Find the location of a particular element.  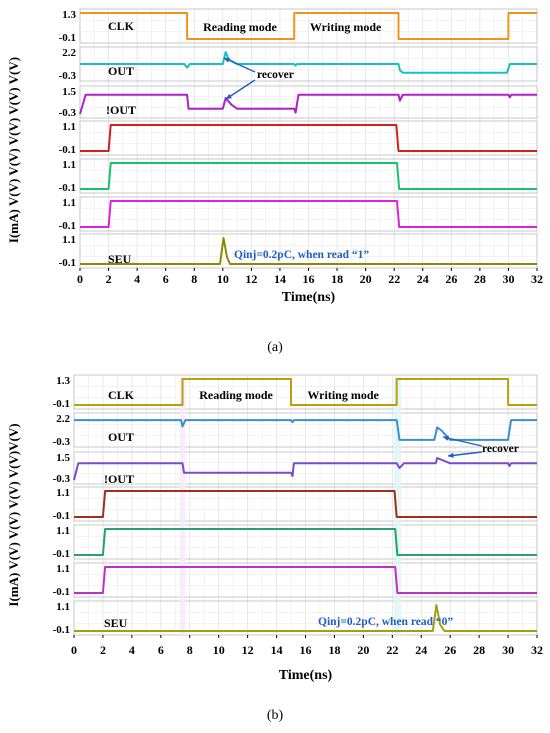

panel-caption: (a) is located at coordinates (275, 347).